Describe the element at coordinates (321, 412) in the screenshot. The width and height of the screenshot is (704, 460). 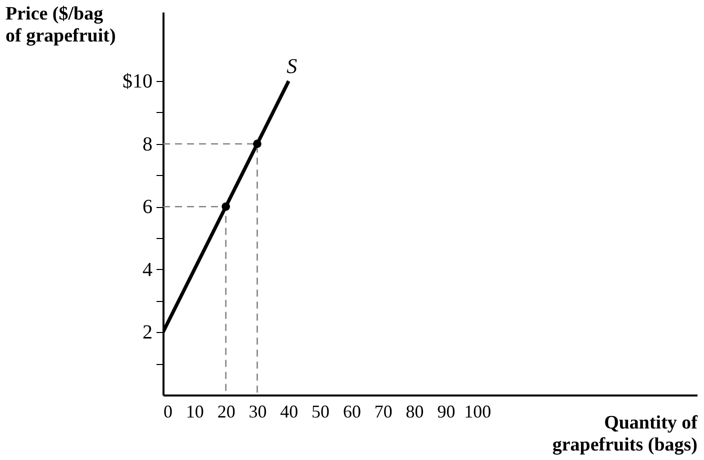
I see `x-tick-label: 50` at that location.